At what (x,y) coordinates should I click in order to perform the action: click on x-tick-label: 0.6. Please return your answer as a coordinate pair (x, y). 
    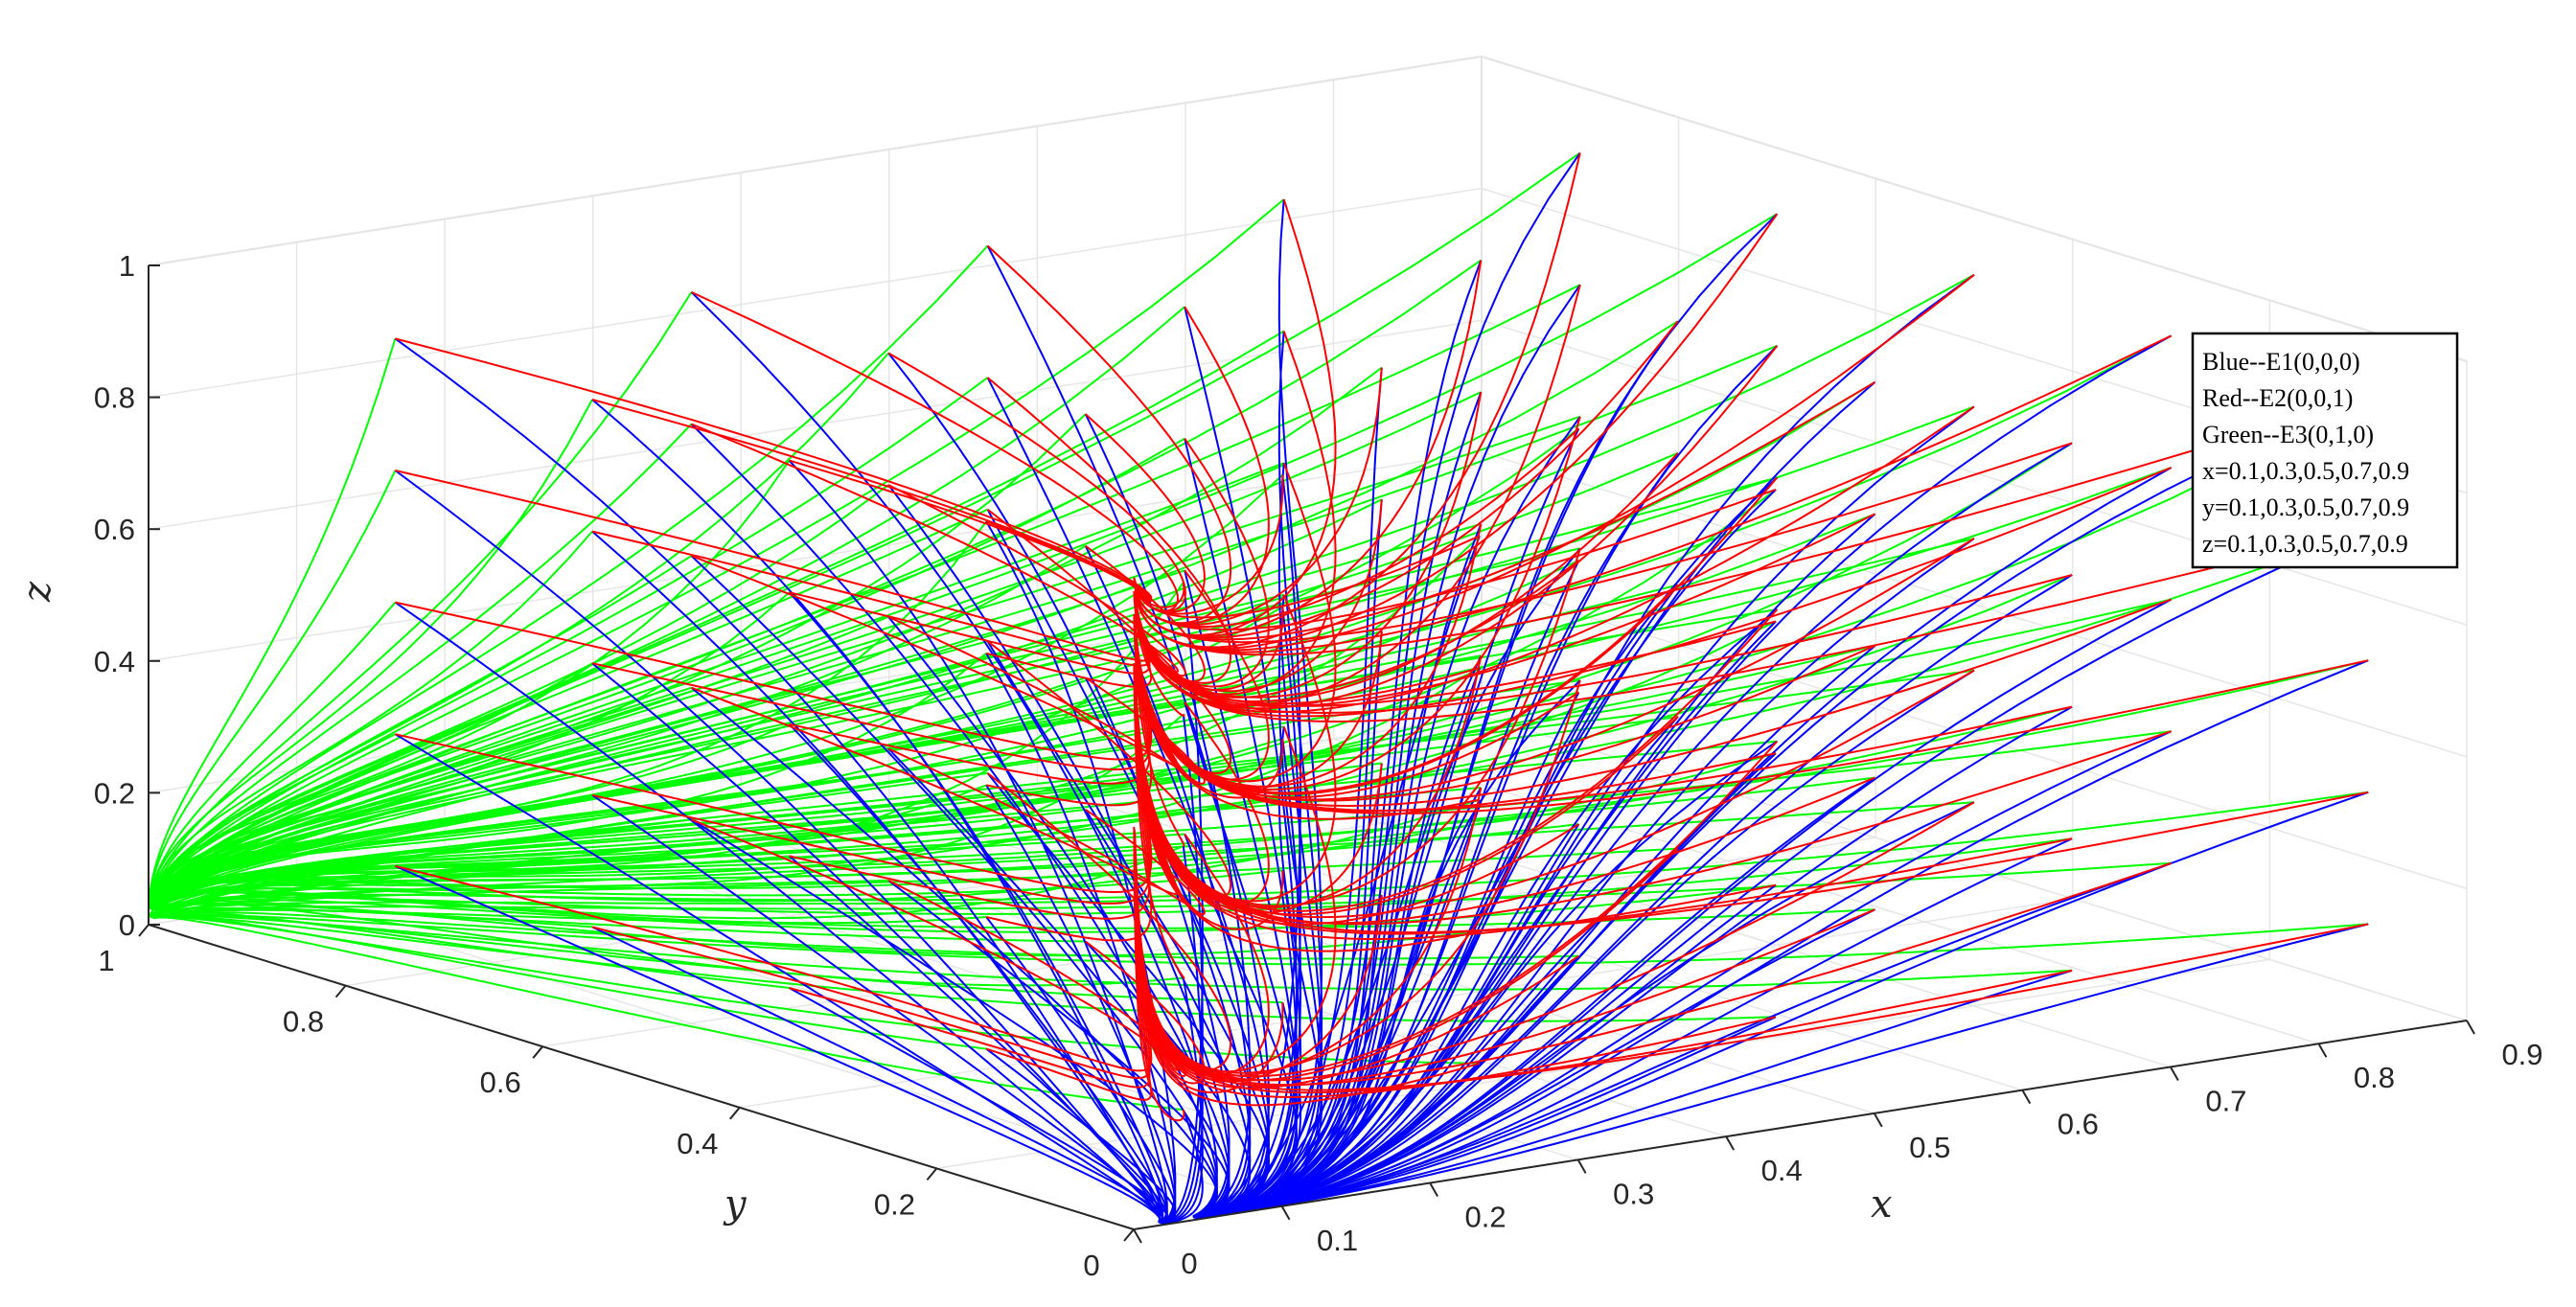
    Looking at the image, I should click on (2078, 1124).